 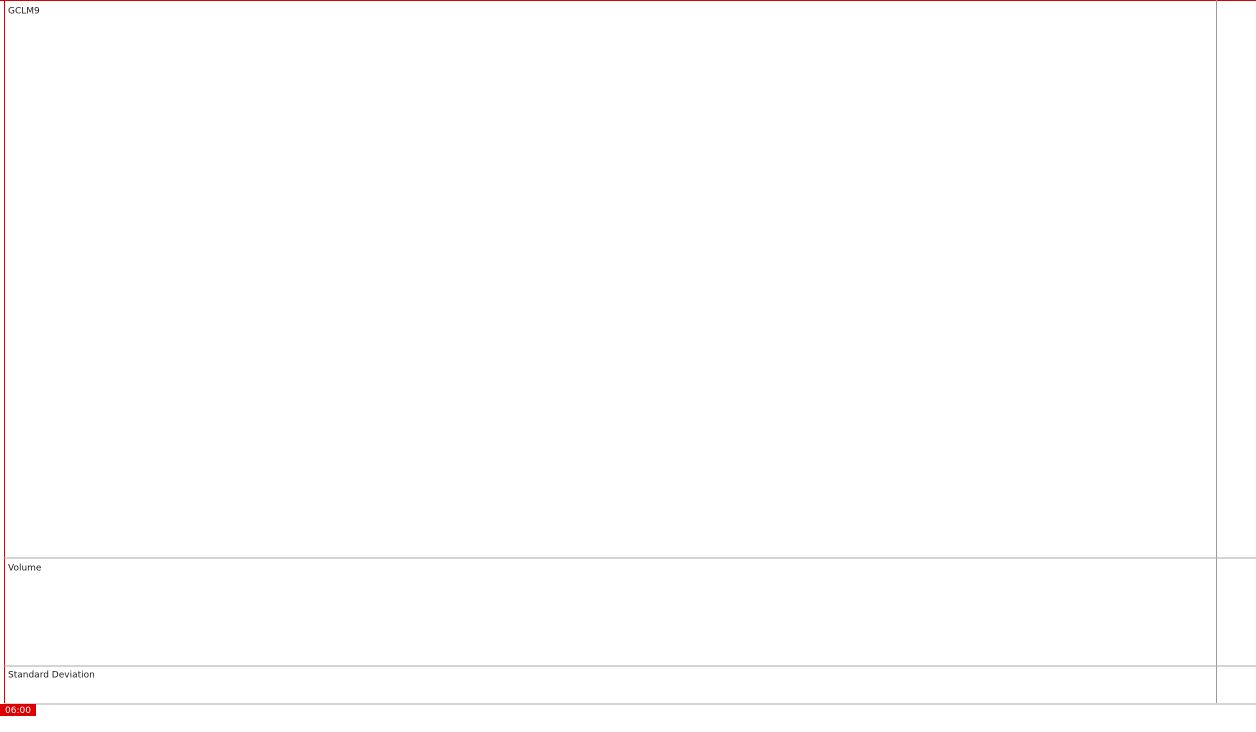 What do you see at coordinates (24, 12) in the screenshot?
I see `price-title: GCLM9` at bounding box center [24, 12].